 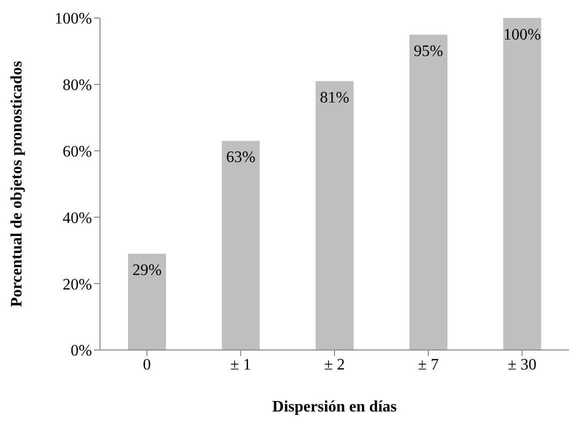 What do you see at coordinates (241, 157) in the screenshot?
I see `data-label: 63%` at bounding box center [241, 157].